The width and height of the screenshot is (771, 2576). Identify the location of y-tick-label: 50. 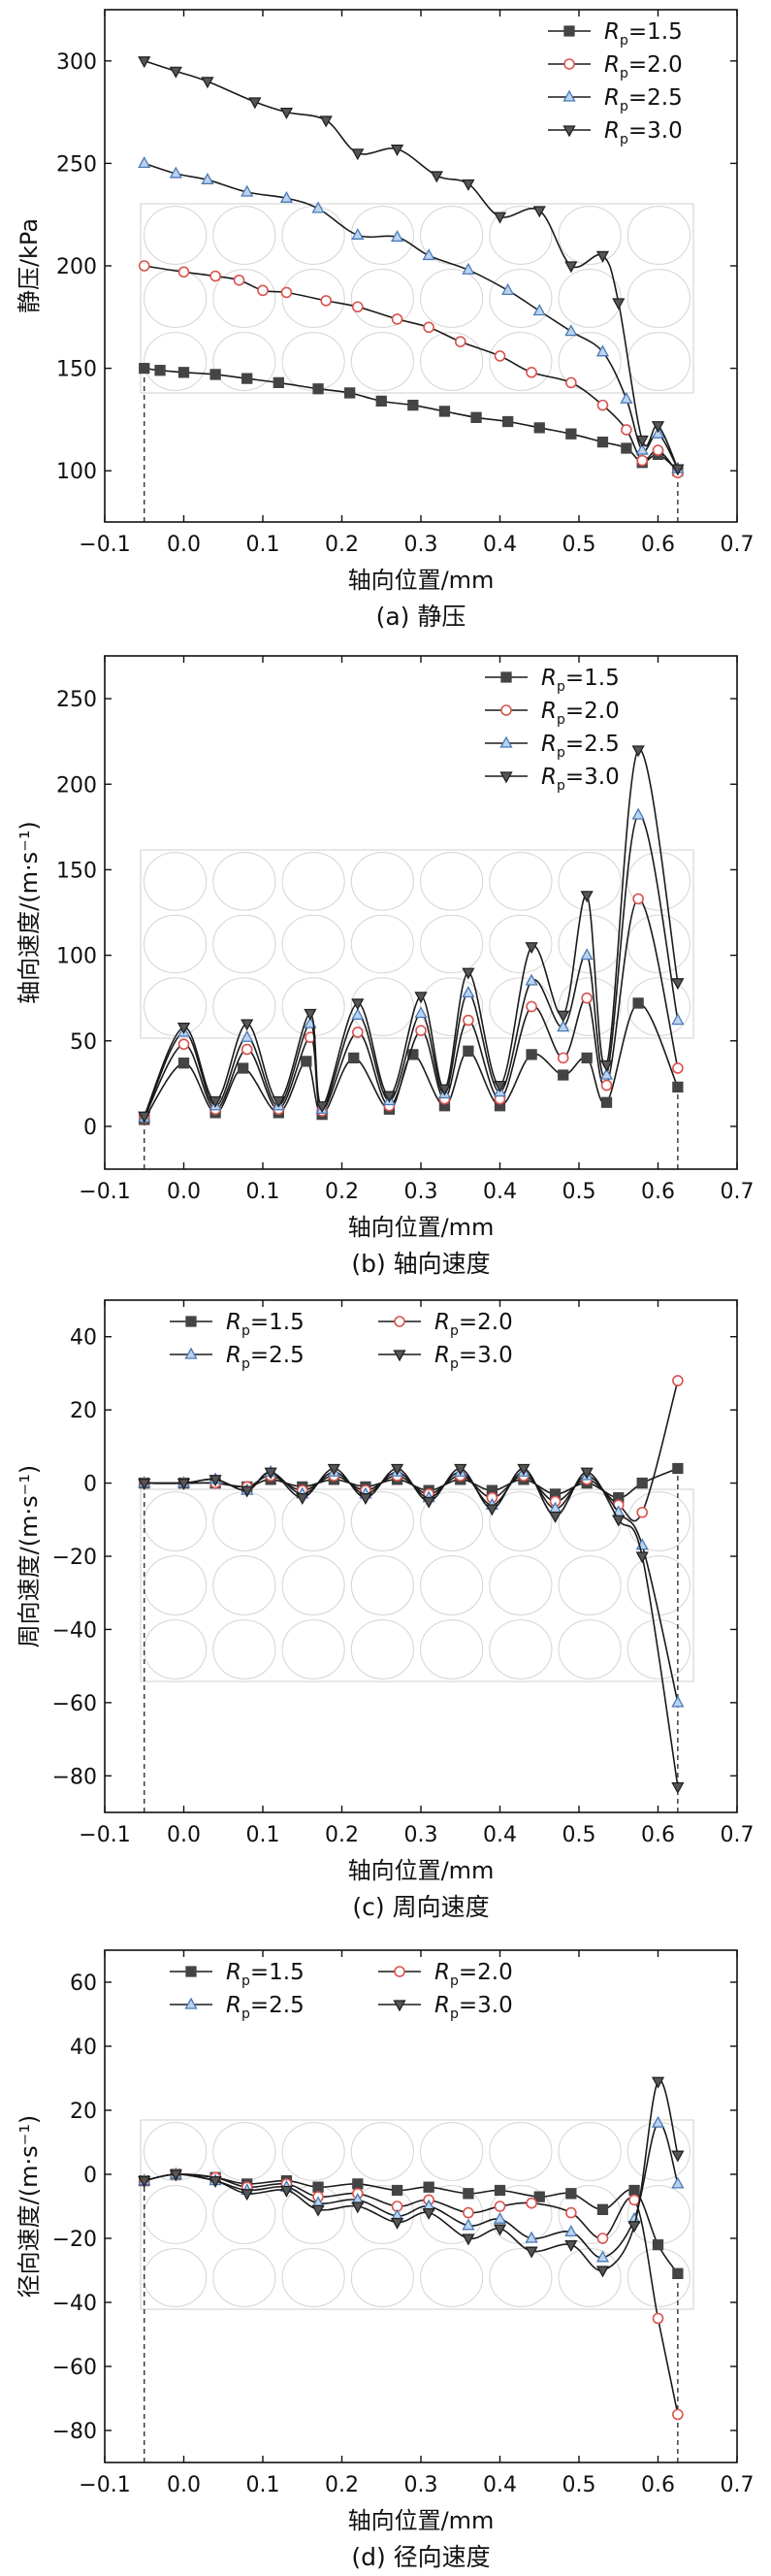
(83, 1042).